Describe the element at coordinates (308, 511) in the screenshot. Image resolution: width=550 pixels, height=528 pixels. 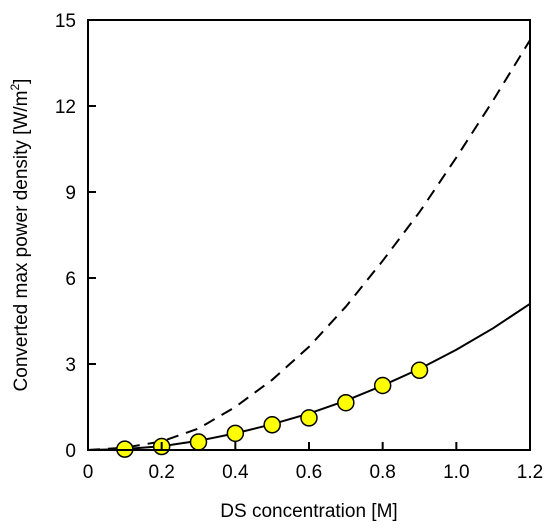
I see `x-axis-title: DS concentration [M]` at that location.